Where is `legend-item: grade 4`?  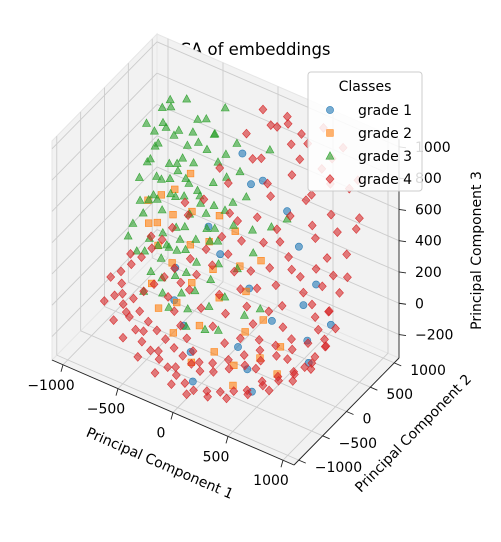 legend-item: grade 4 is located at coordinates (368, 180).